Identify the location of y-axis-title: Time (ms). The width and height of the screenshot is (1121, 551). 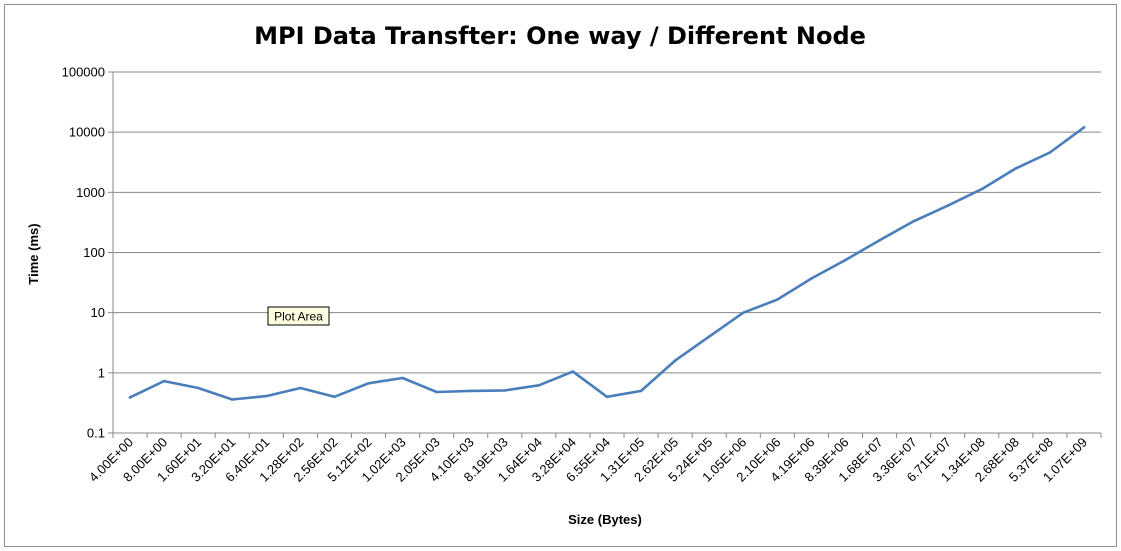
(33, 253).